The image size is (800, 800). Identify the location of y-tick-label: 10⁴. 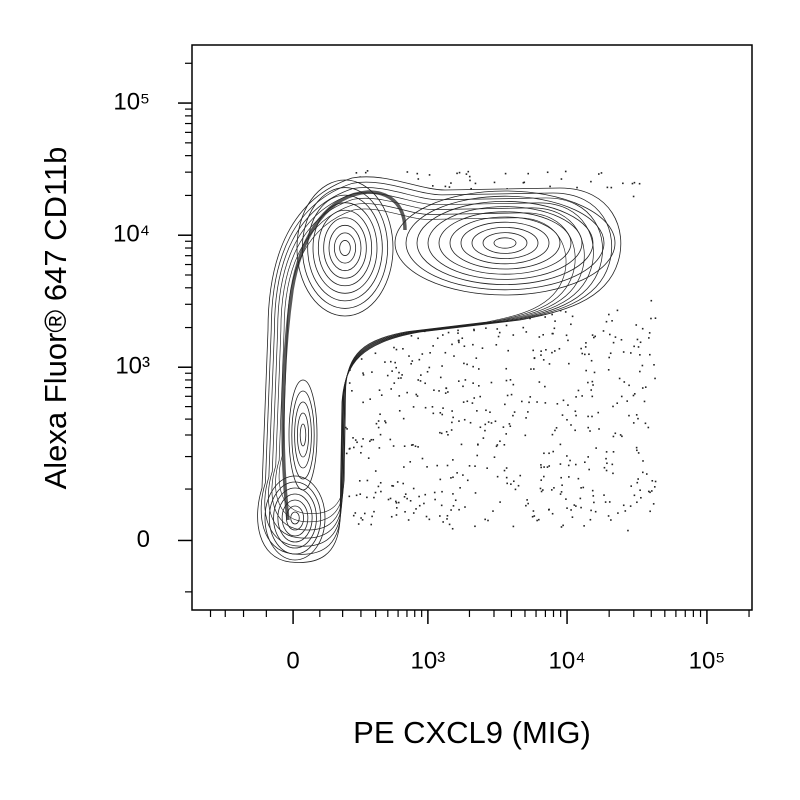
(131, 234).